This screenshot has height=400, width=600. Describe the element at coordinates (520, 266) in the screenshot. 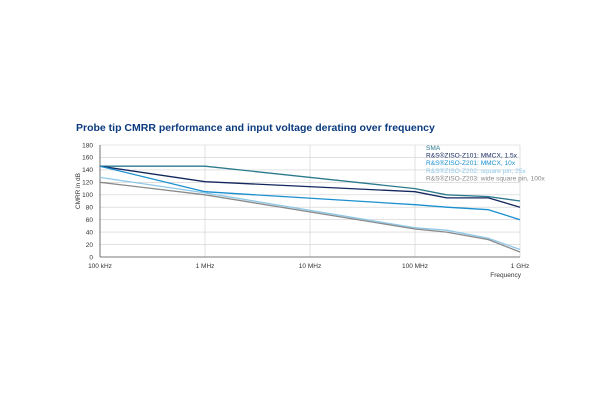

I see `x-tick-label: 1 GHz` at that location.